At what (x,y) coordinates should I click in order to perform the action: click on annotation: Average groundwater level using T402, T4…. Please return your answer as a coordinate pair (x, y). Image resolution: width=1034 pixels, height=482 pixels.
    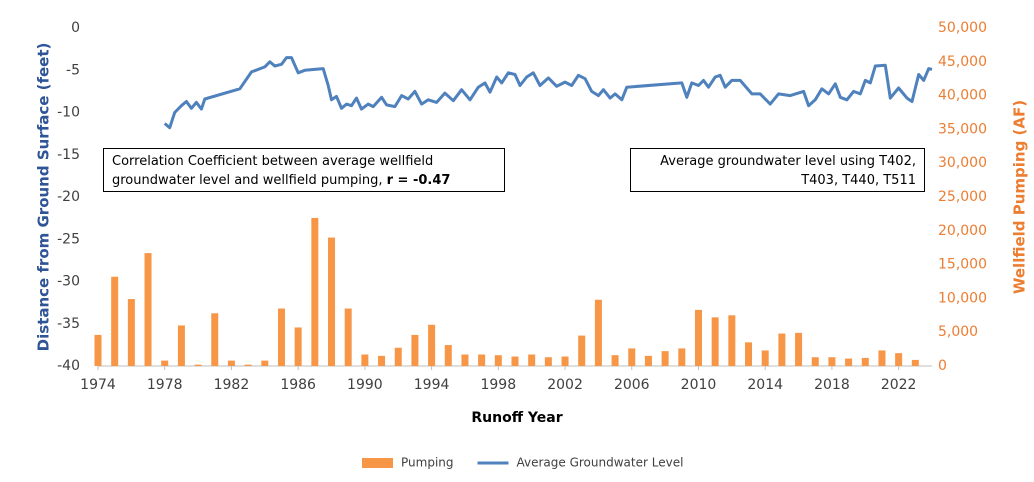
    Looking at the image, I should click on (788, 171).